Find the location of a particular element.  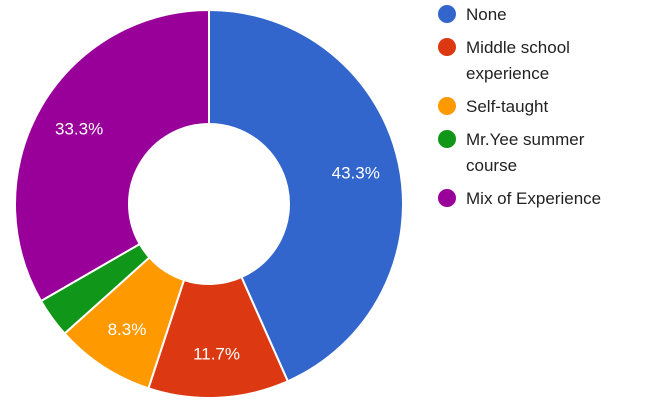

legend-label: Mix of Experience is located at coordinates (533, 199).